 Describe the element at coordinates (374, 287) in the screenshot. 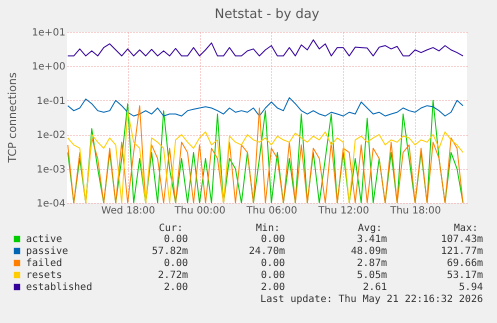

I see `text: 2.61` at that location.